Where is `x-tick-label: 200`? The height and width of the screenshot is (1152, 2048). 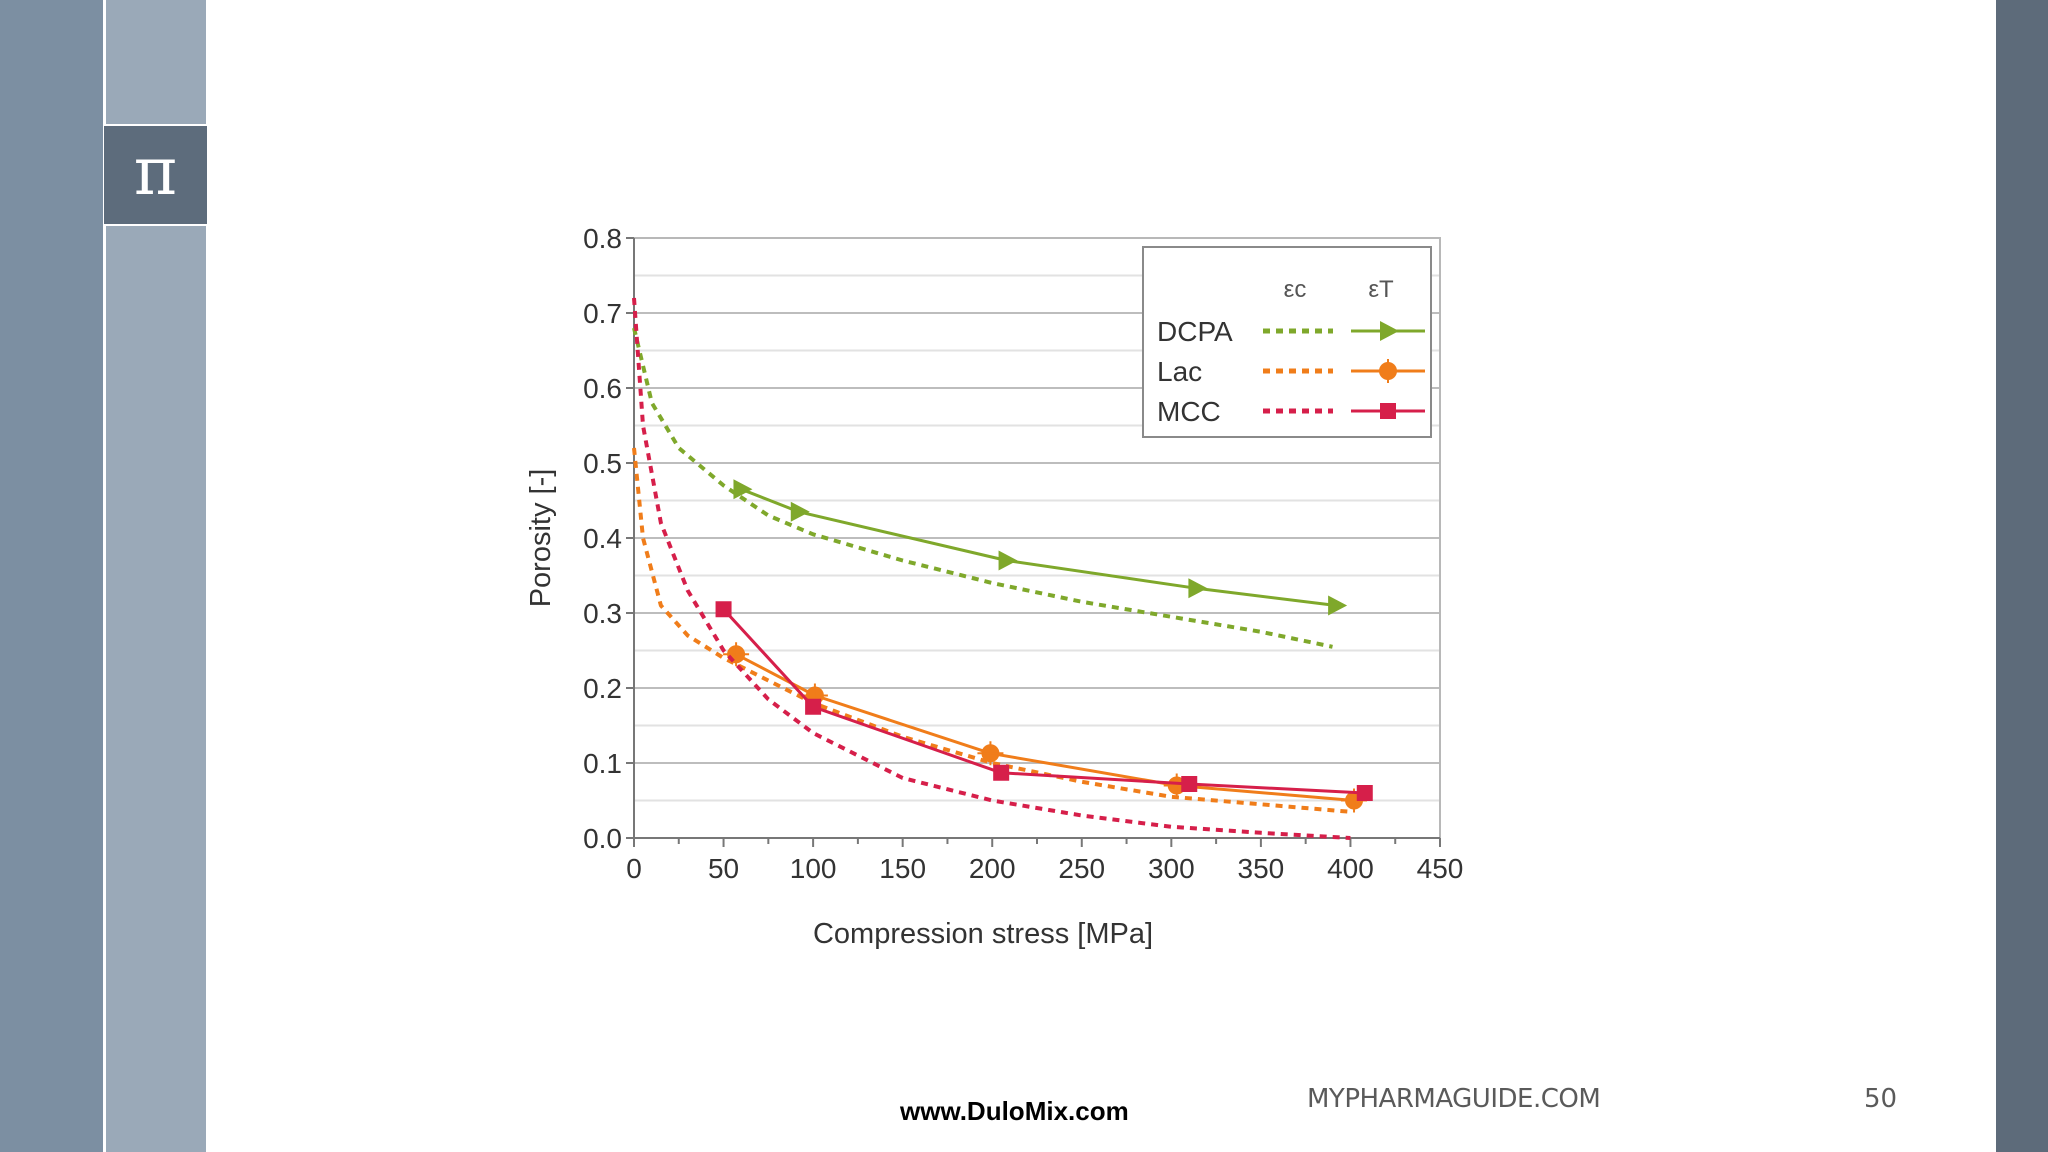 x-tick-label: 200 is located at coordinates (992, 868).